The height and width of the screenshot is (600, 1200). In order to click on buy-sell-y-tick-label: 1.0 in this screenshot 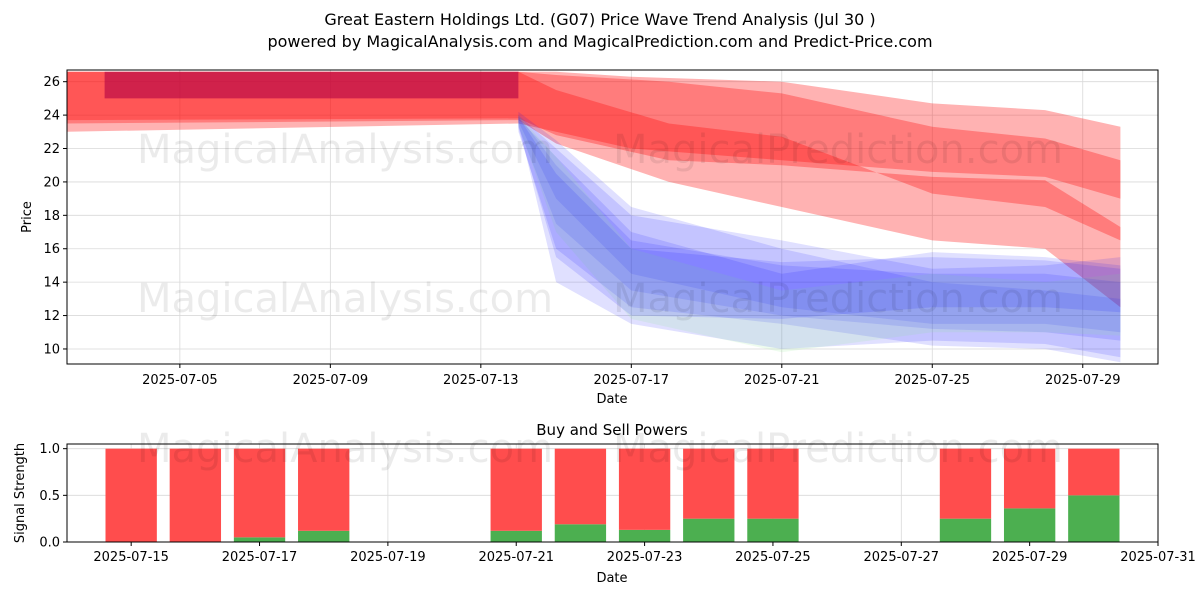, I will do `click(49, 449)`.